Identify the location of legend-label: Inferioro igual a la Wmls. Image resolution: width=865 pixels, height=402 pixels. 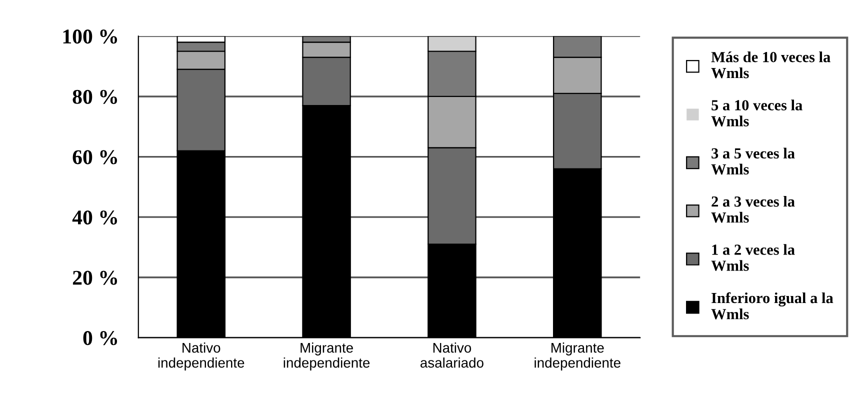
(772, 306).